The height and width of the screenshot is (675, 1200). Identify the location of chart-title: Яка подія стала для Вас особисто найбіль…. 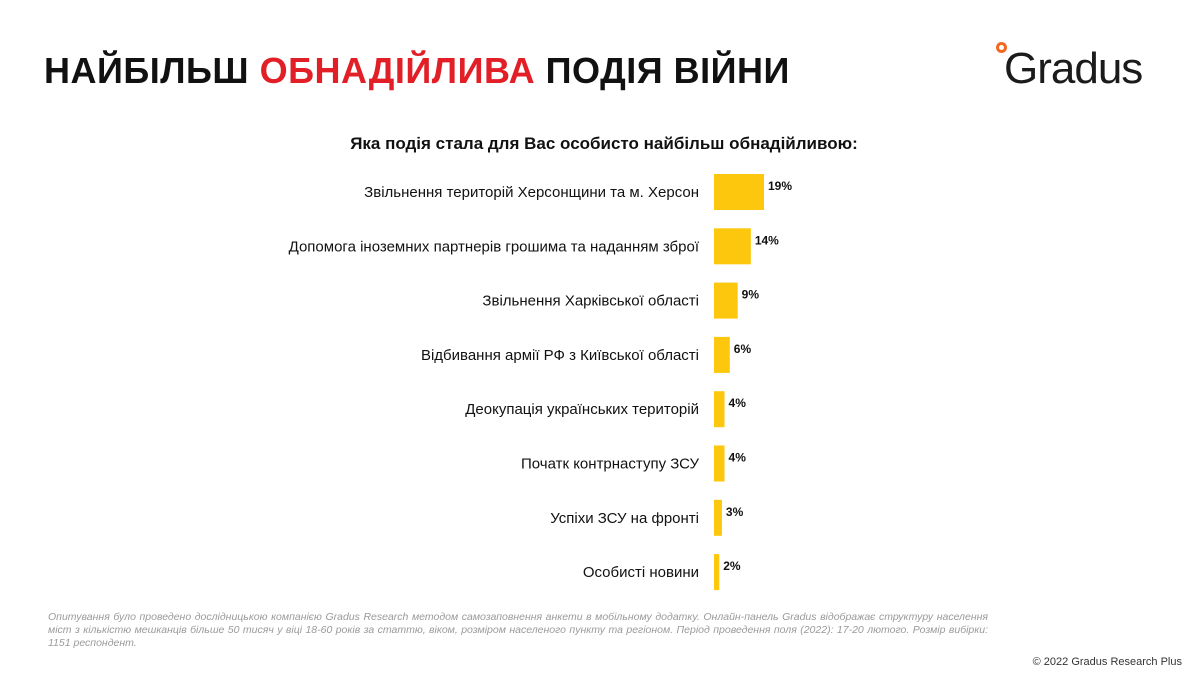
(604, 143).